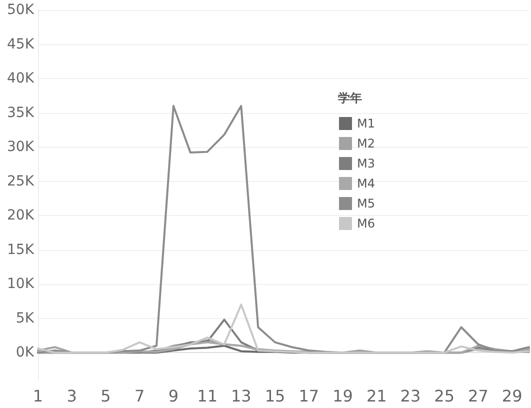 The height and width of the screenshot is (408, 531). What do you see at coordinates (21, 147) in the screenshot?
I see `y-tick-label: 30K` at bounding box center [21, 147].